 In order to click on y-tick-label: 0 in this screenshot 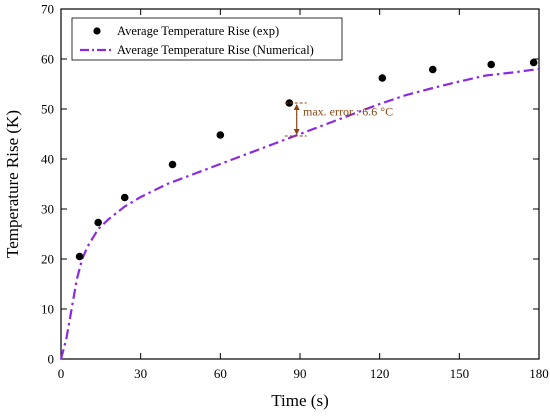, I will do `click(51, 359)`.